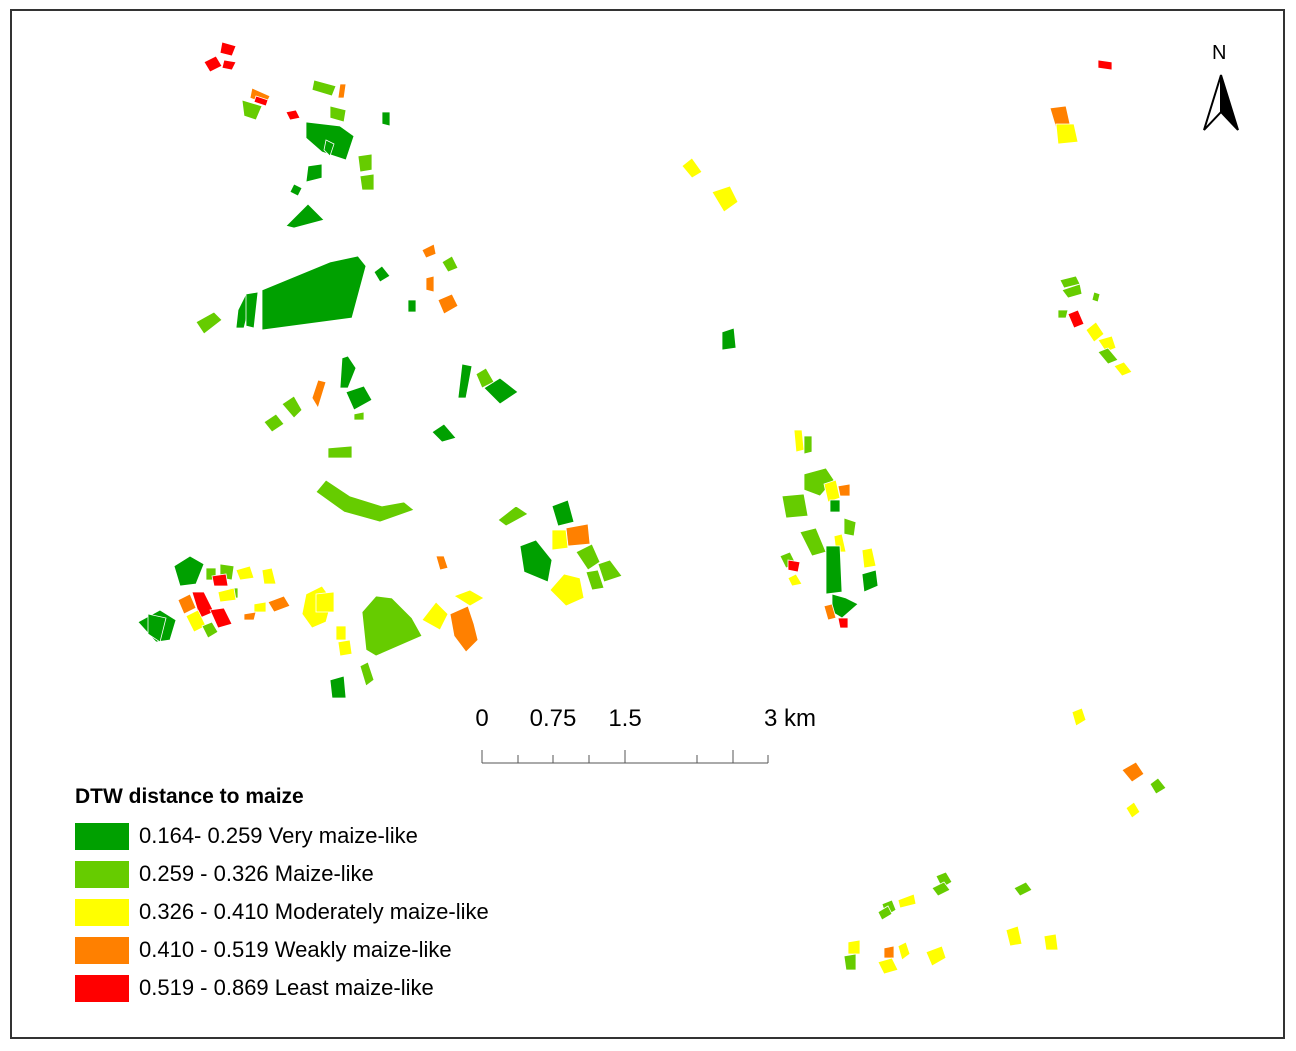 This screenshot has width=1296, height=1051. Describe the element at coordinates (1219, 53) in the screenshot. I see `north-label: N` at that location.